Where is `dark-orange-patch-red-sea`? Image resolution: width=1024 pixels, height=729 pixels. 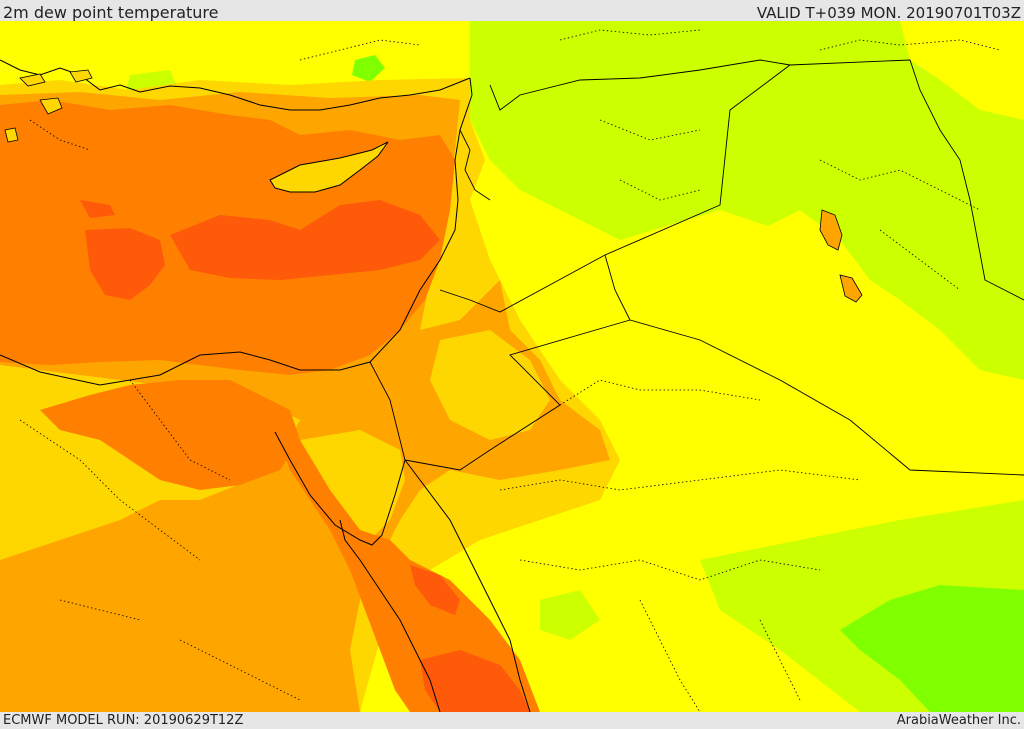
dark-orange-patch-red-sea is located at coordinates (435, 590).